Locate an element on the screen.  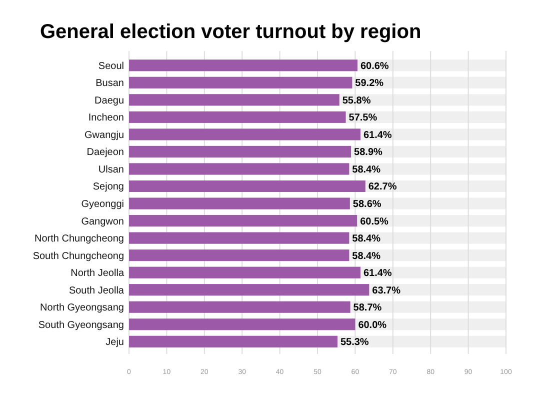
y-tick-label: Gangwon is located at coordinates (102, 222).